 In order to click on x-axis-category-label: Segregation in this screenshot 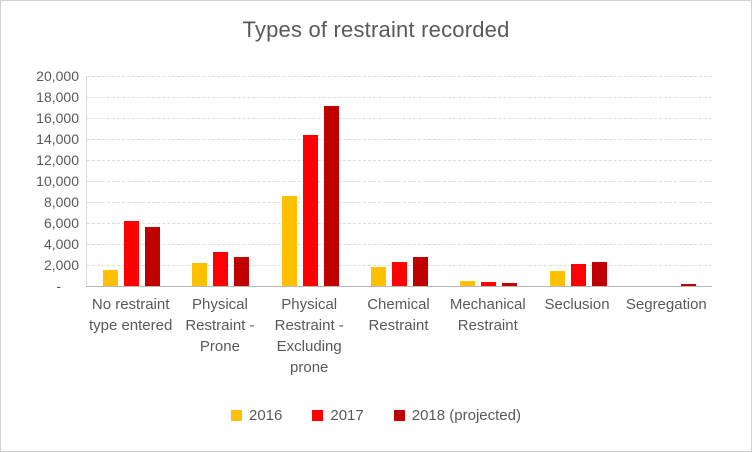, I will do `click(666, 304)`.